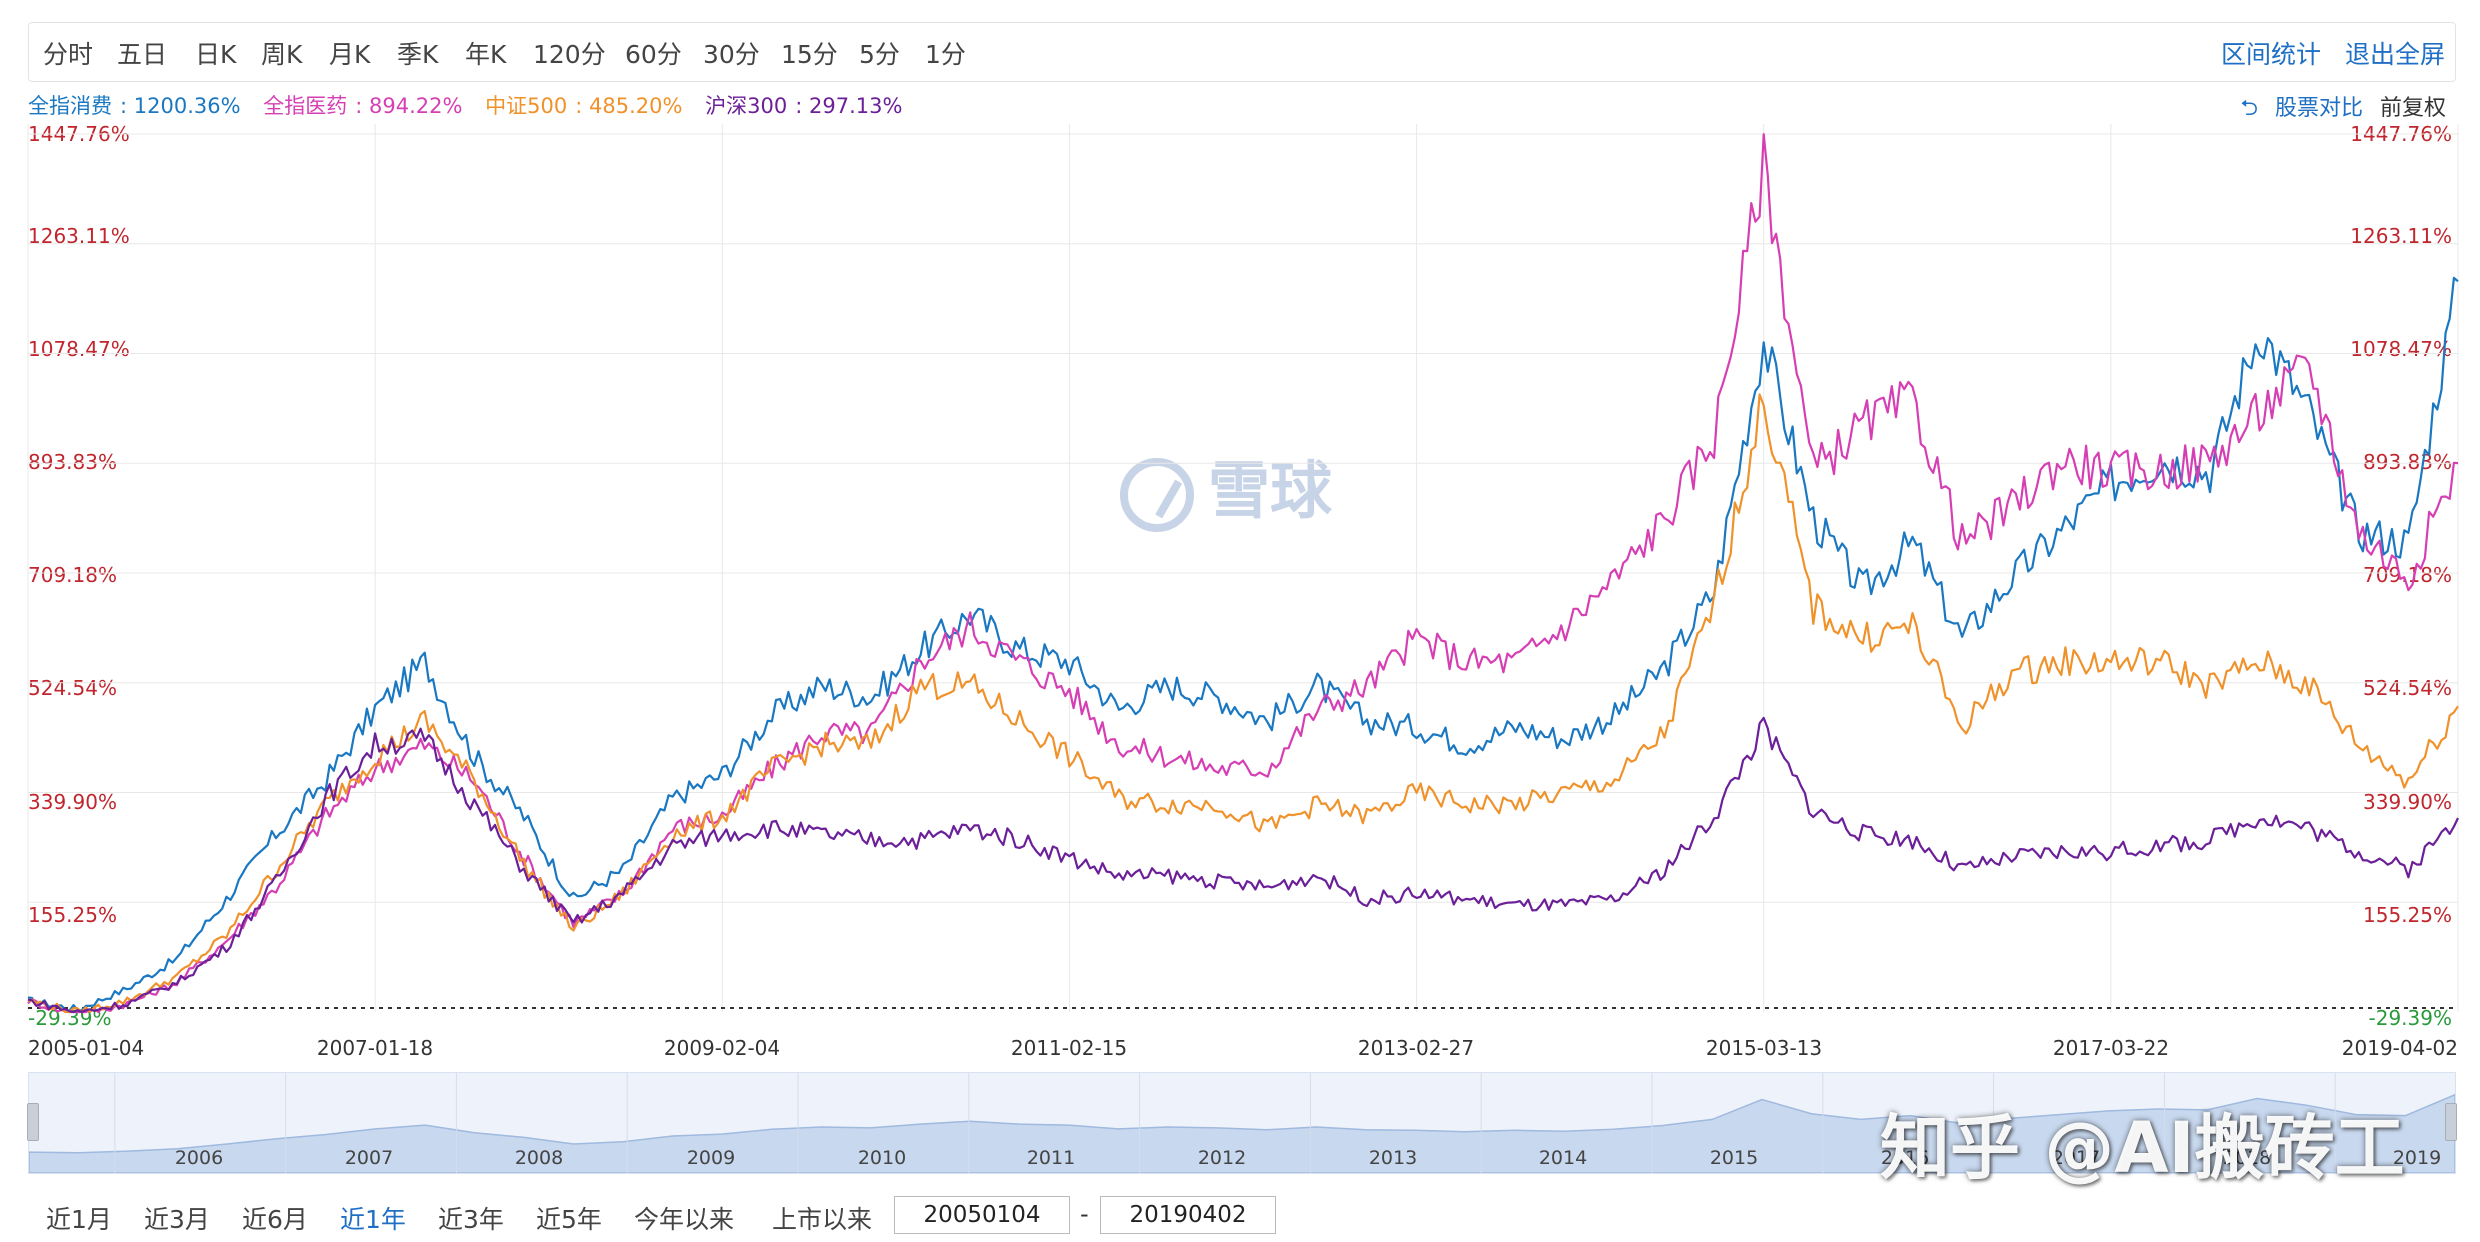  Describe the element at coordinates (1563, 1158) in the screenshot. I see `navigator-year: 2014` at that location.